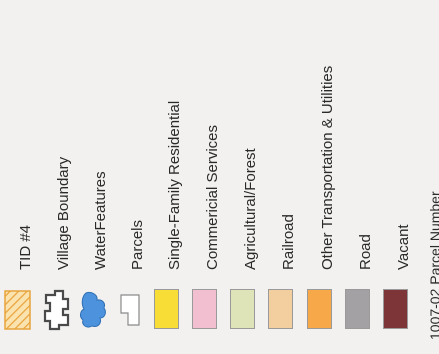 Image resolution: width=439 pixels, height=354 pixels. I want to click on legend-item-other-transportation-utilities: Other Transportation & Utilities, so click(320, 177).